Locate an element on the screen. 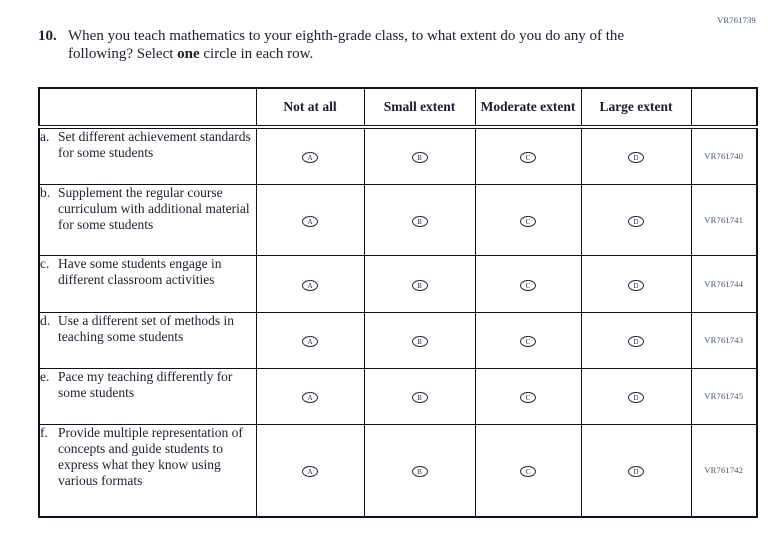 This screenshot has width=768, height=542. item-letter: a. is located at coordinates (45, 136).